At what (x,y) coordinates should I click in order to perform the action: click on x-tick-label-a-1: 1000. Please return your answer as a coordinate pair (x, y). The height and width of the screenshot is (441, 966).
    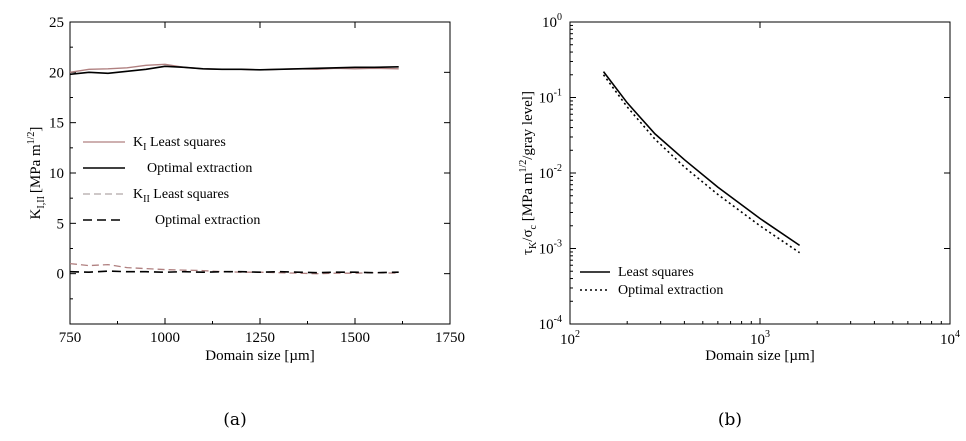
    Looking at the image, I should click on (165, 338).